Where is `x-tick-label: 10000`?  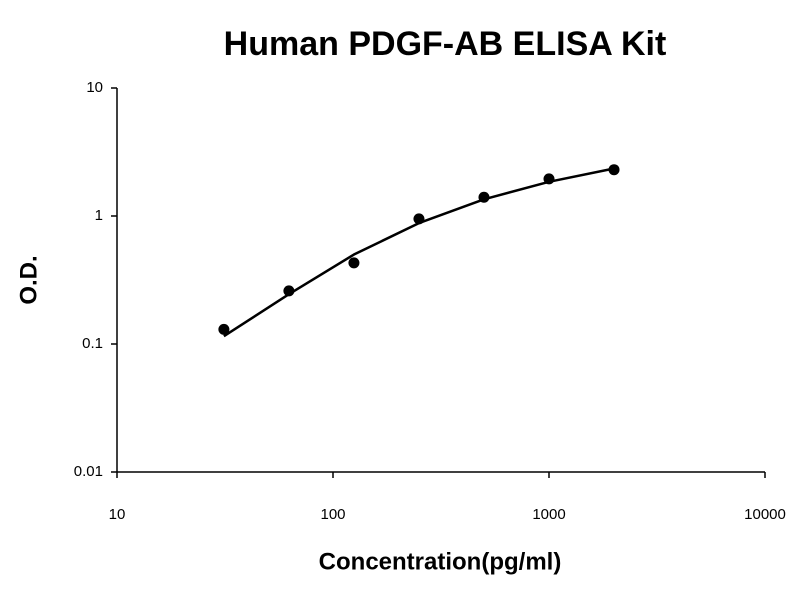 x-tick-label: 10000 is located at coordinates (765, 514).